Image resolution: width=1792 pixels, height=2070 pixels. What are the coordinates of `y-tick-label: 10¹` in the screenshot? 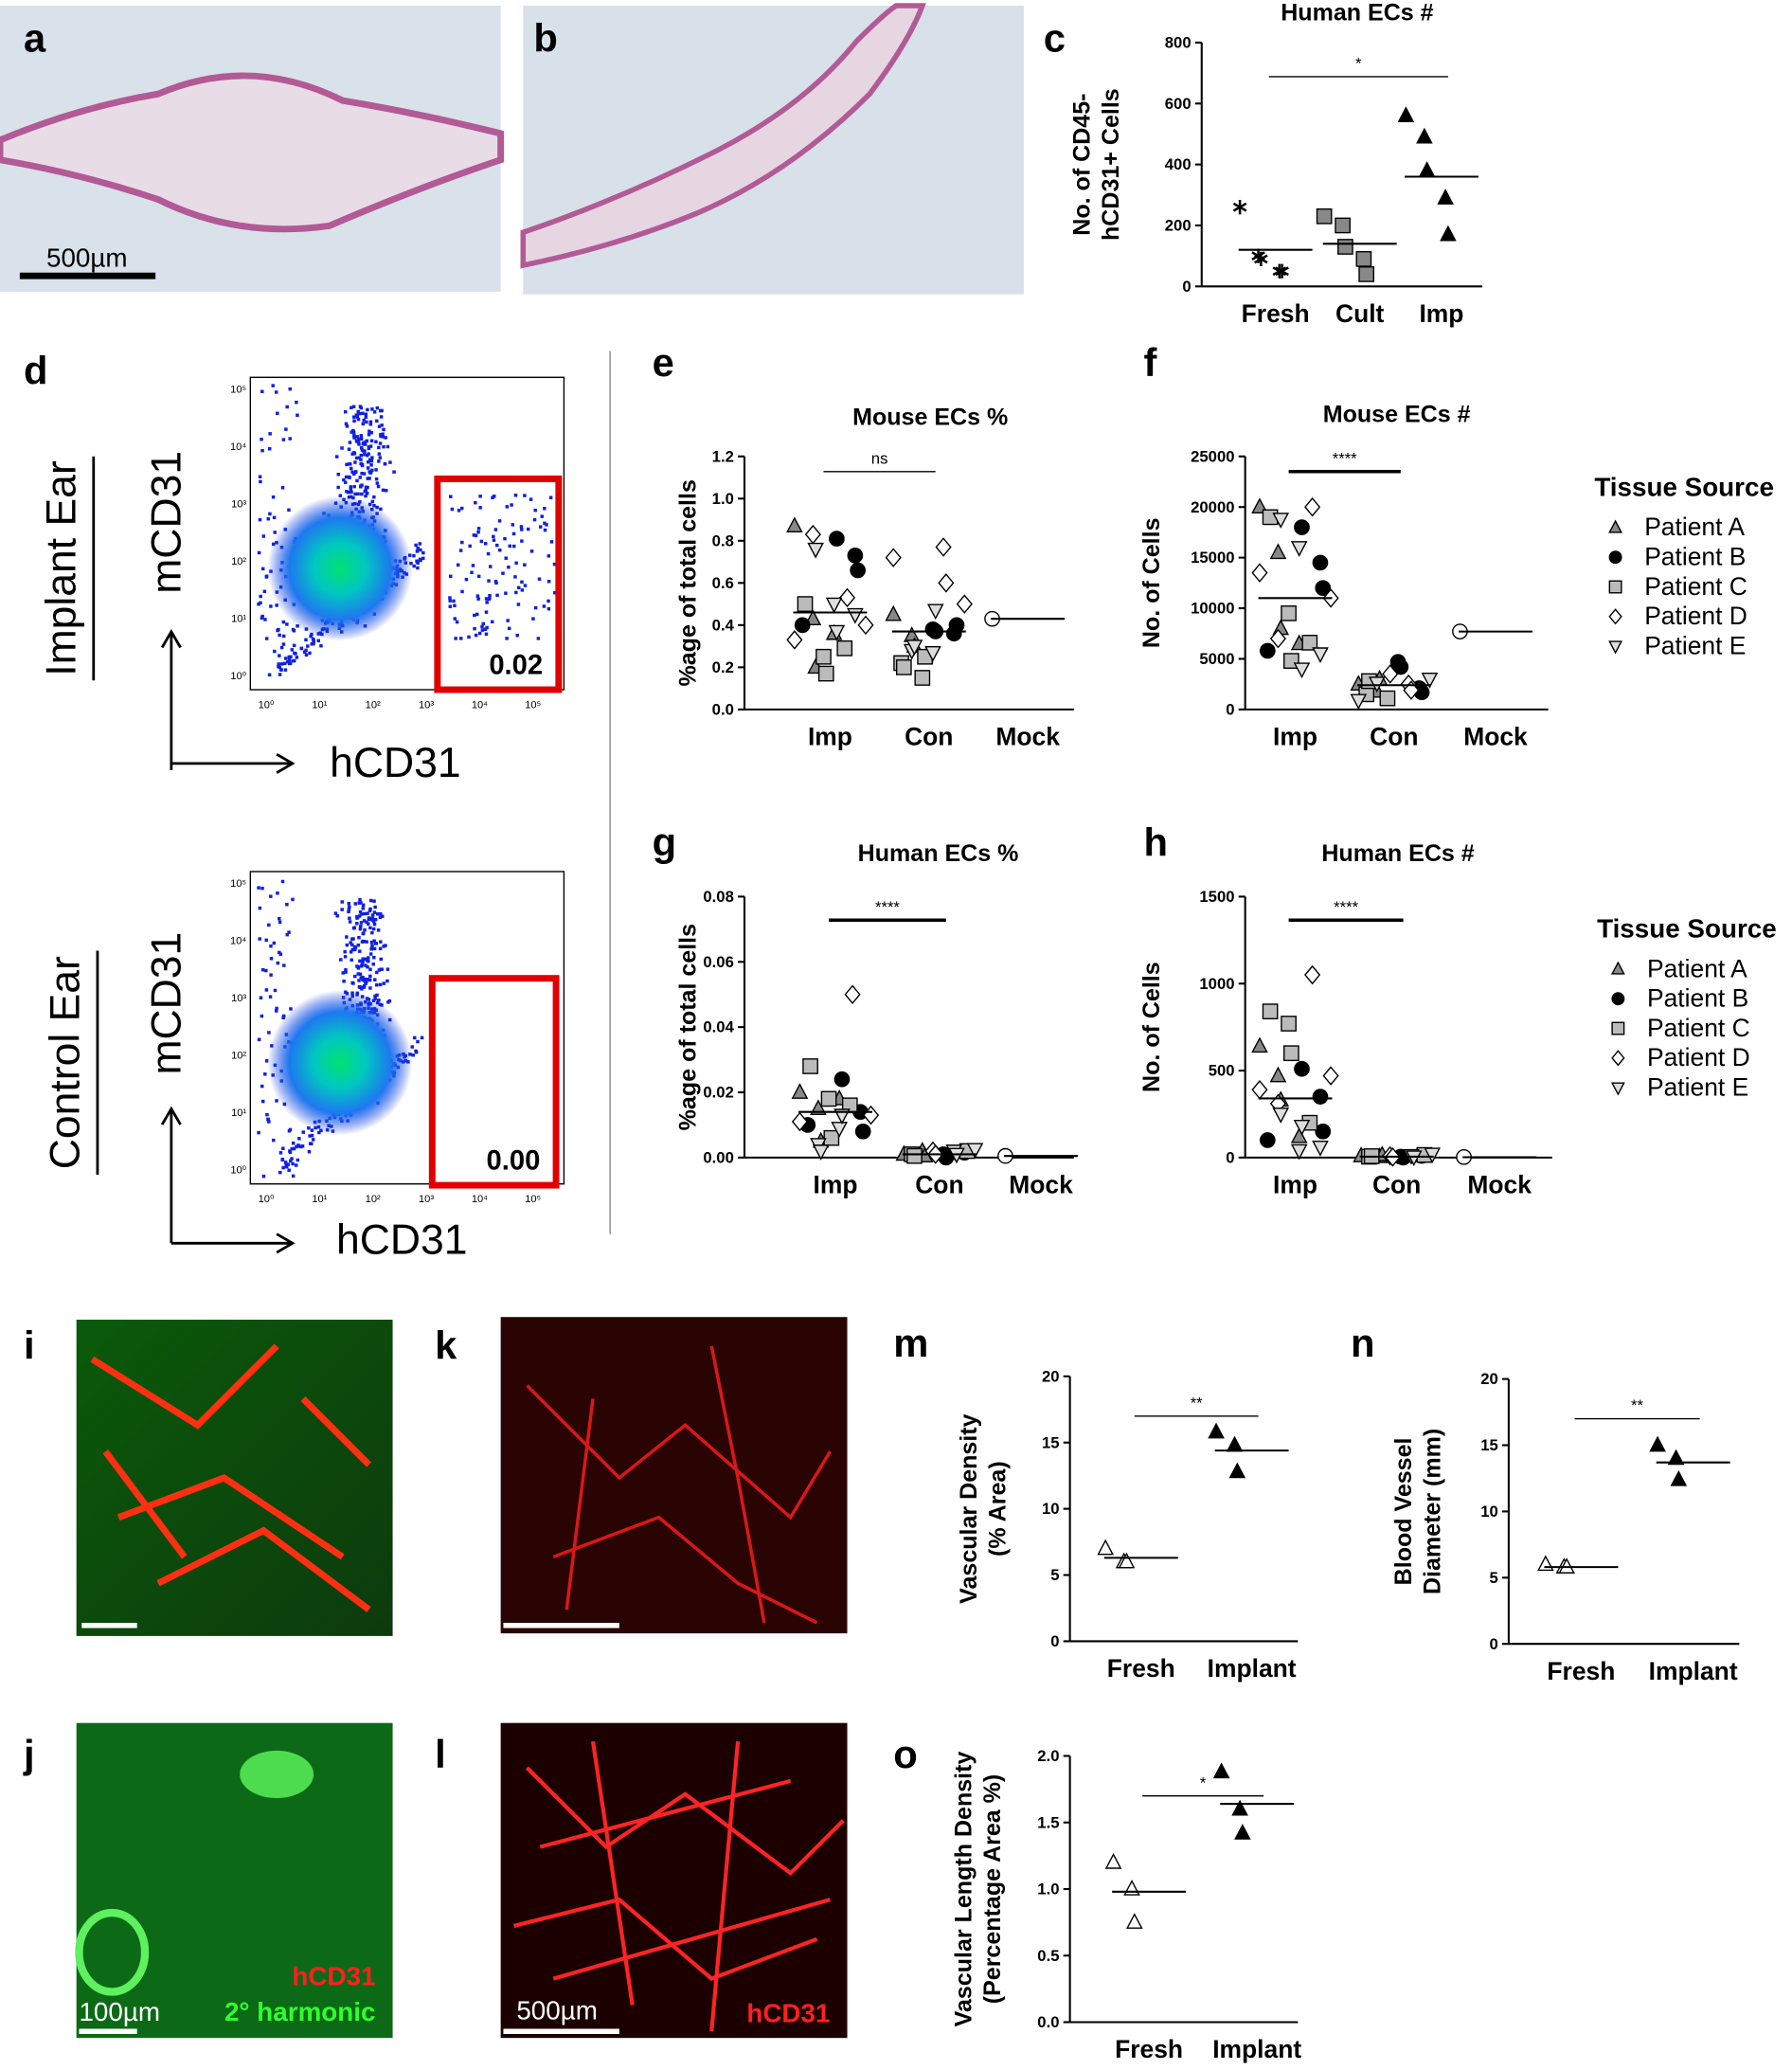 It's located at (238, 1113).